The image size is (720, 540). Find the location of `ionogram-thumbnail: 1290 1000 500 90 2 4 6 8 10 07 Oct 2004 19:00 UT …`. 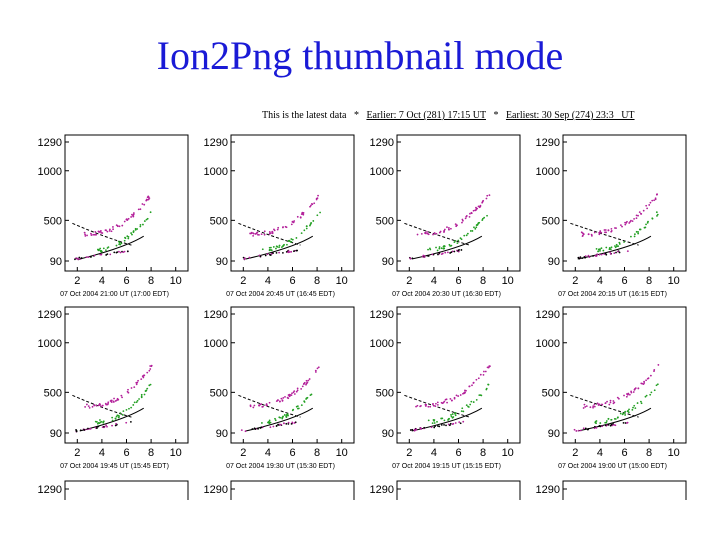

ionogram-thumbnail: 1290 1000 500 90 2 4 6 8 10 07 Oct 2004 19:00 UT … is located at coordinates (612, 387).